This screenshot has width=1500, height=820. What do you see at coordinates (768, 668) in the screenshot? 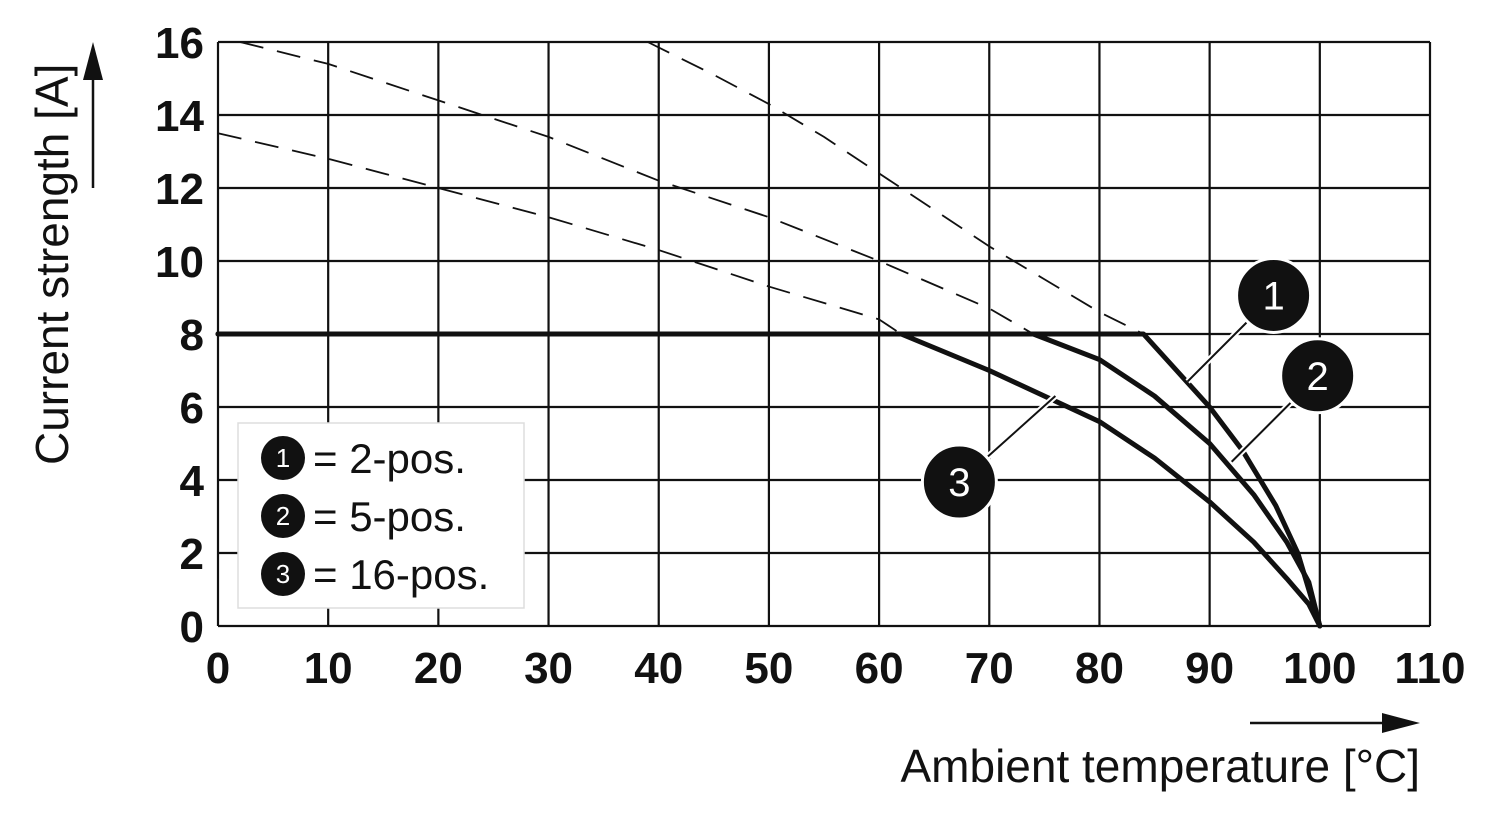
I see `x-tick-label: 50` at bounding box center [768, 668].